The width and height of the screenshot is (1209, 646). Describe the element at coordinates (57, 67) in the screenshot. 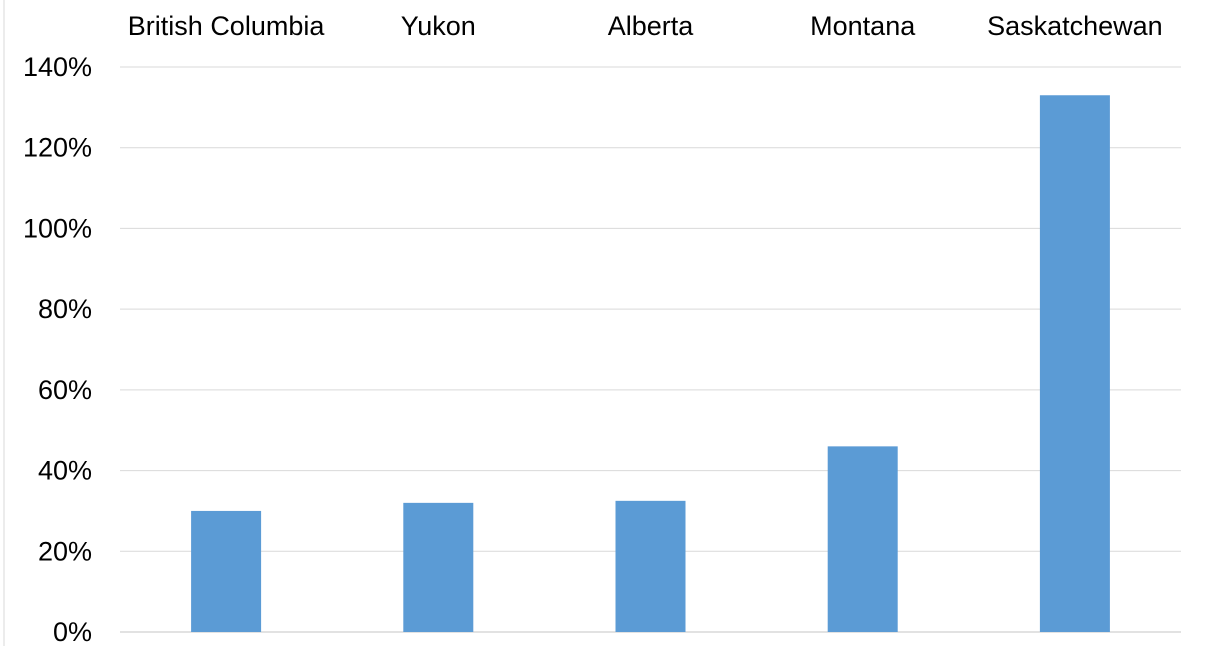

I see `y-tick-label: 140%` at that location.